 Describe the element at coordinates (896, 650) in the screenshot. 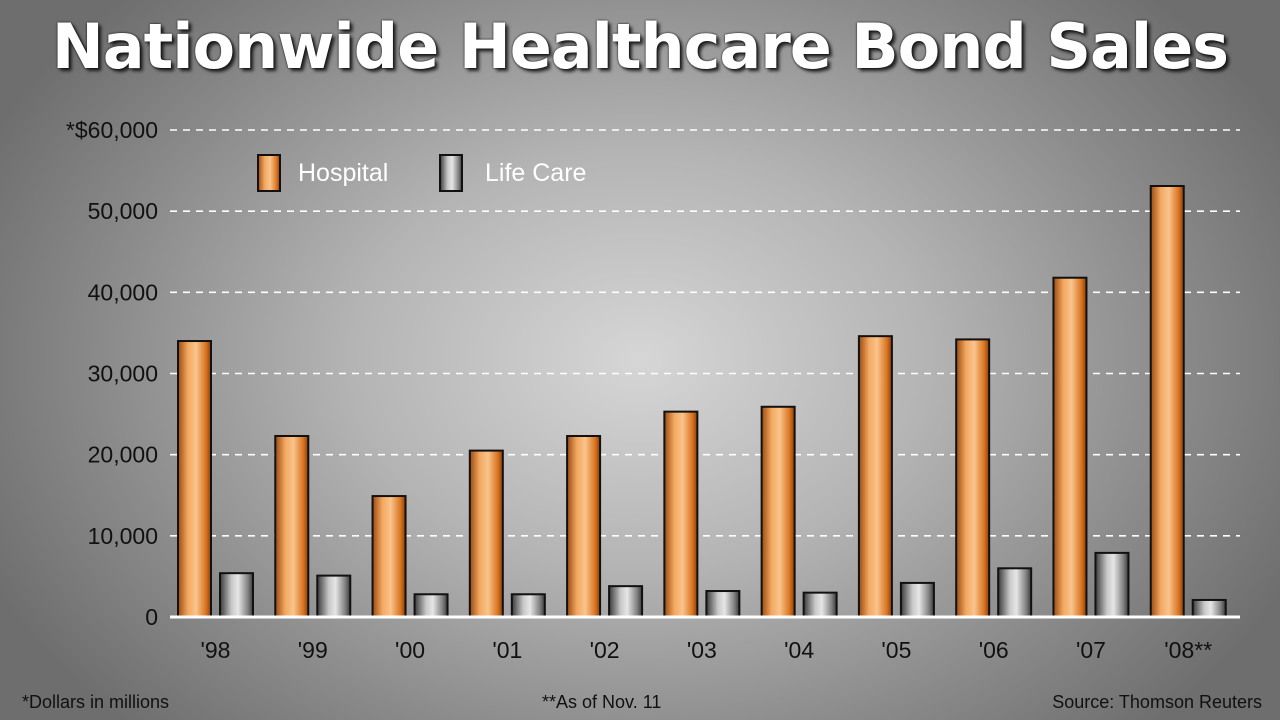

I see `x-tick-label: '05` at that location.